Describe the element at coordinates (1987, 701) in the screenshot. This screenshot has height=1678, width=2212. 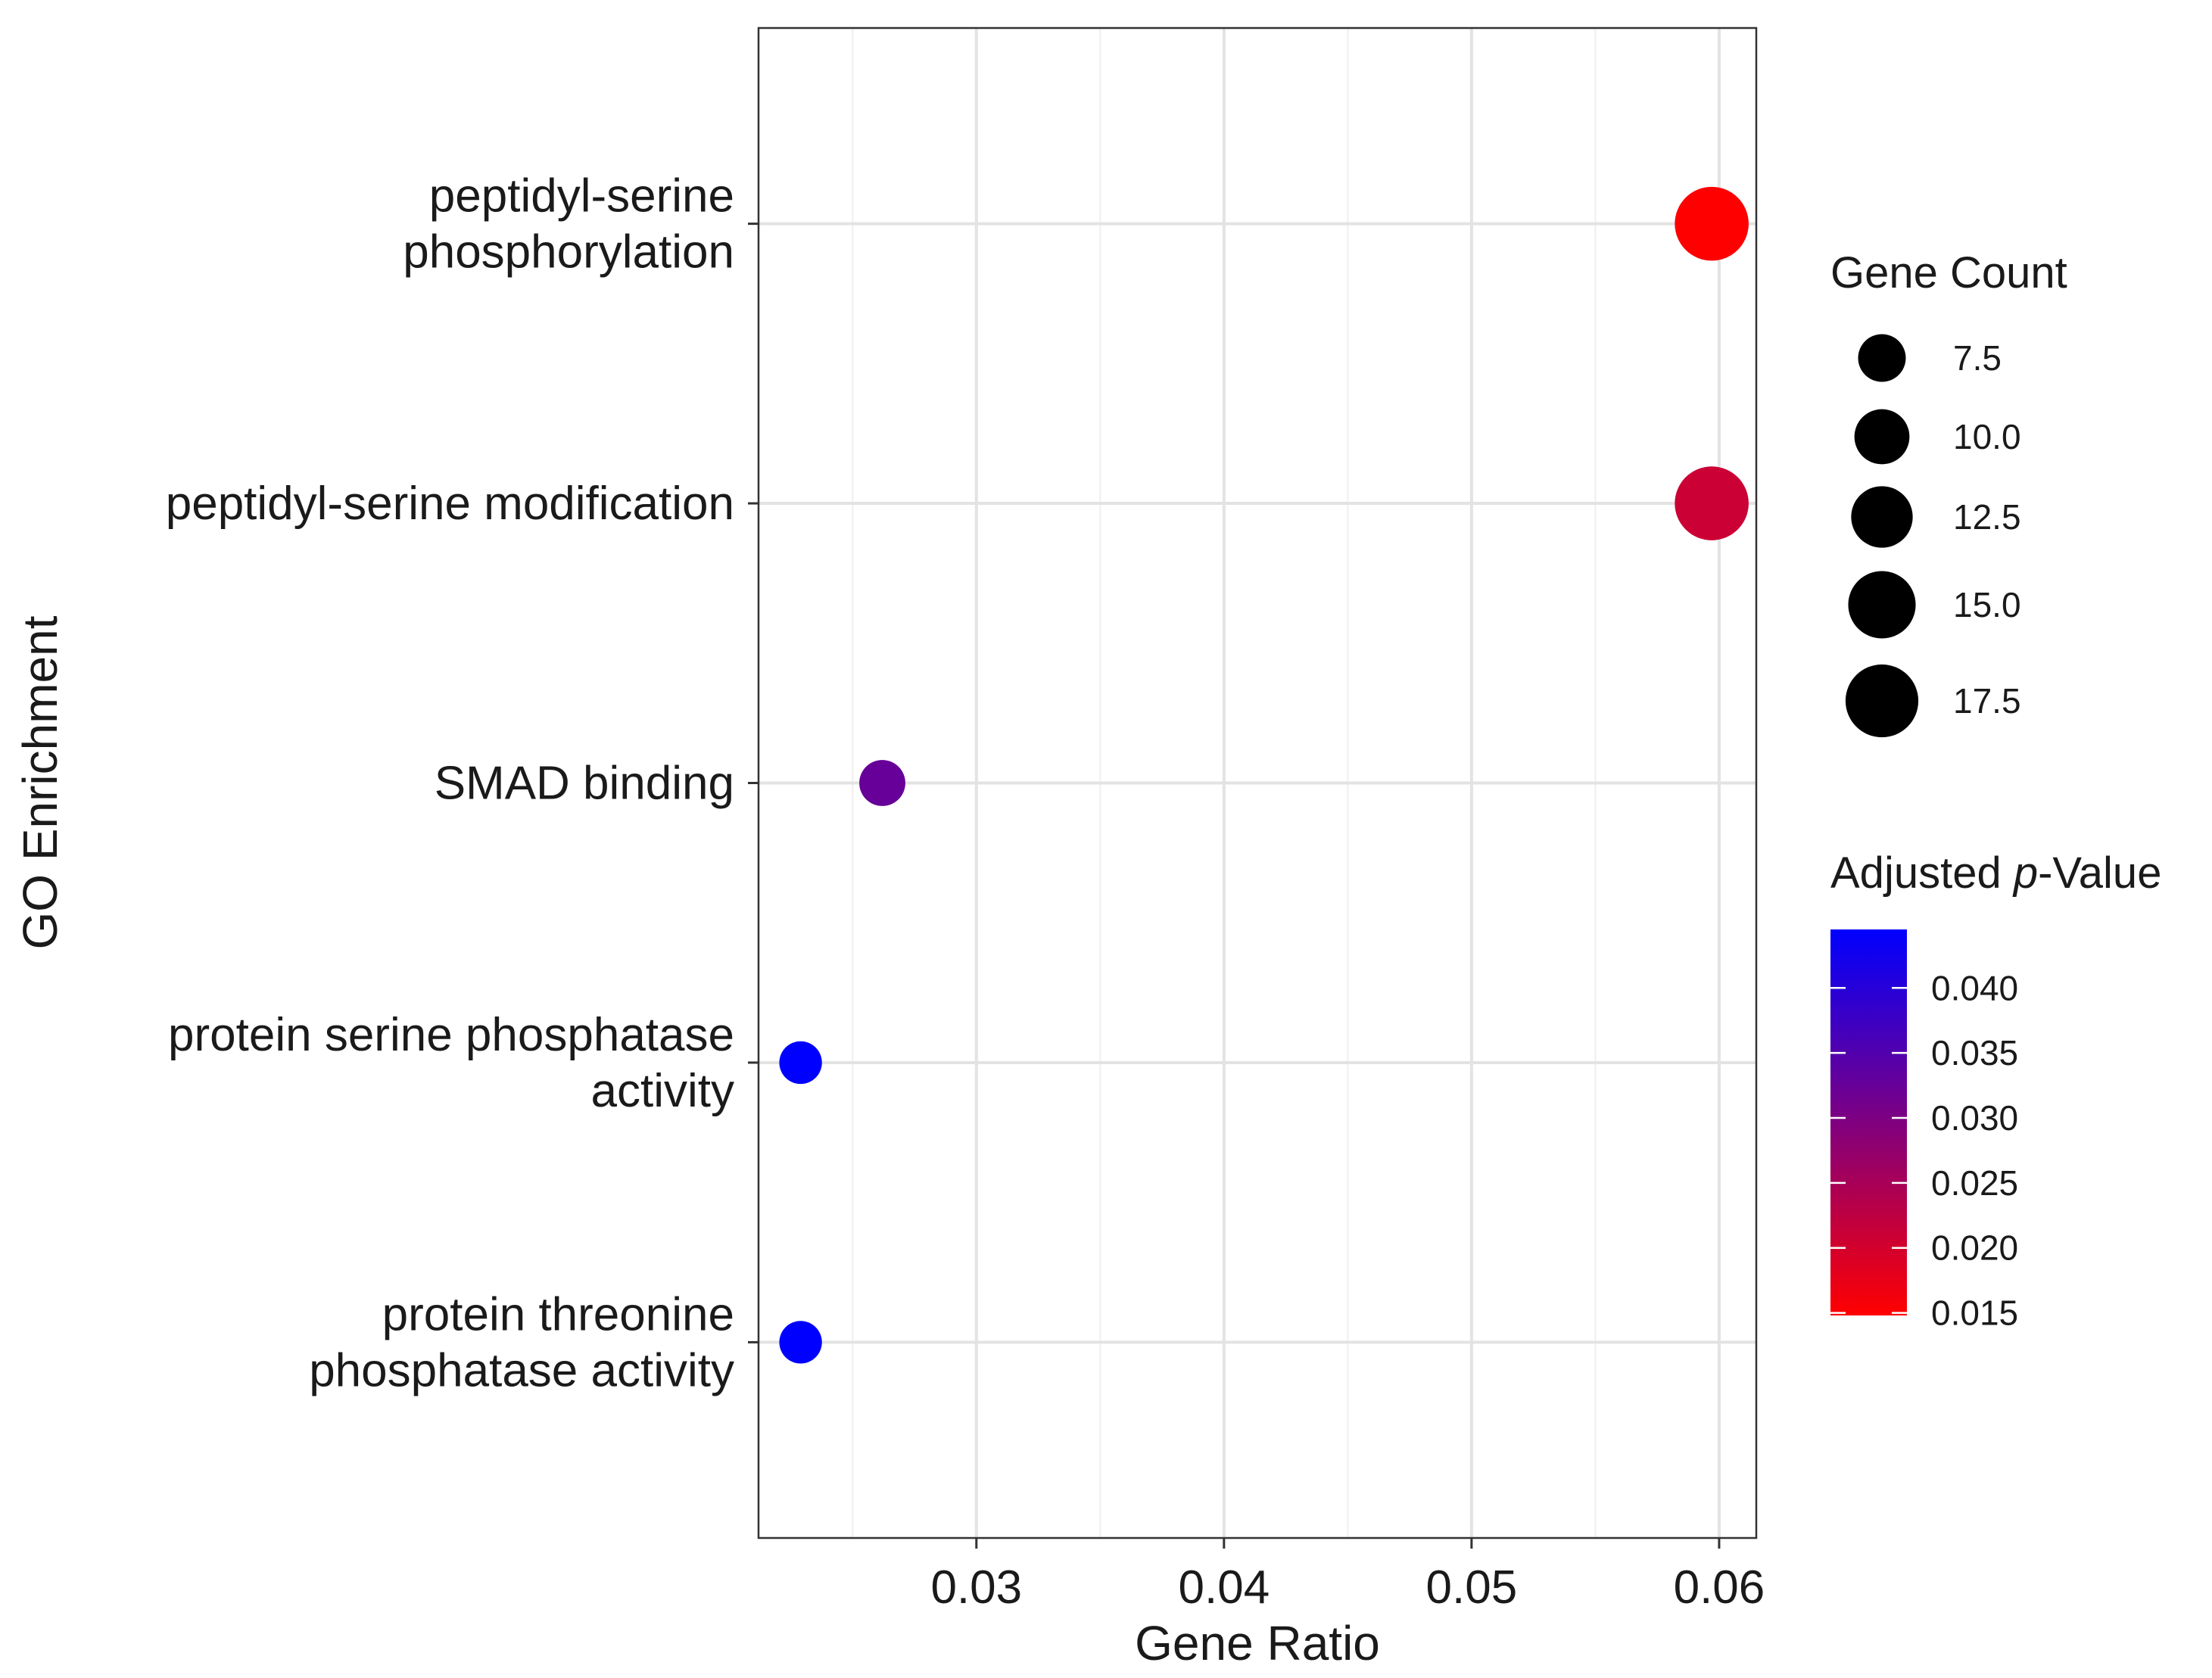
I see `size-legend-label: 17.5` at that location.